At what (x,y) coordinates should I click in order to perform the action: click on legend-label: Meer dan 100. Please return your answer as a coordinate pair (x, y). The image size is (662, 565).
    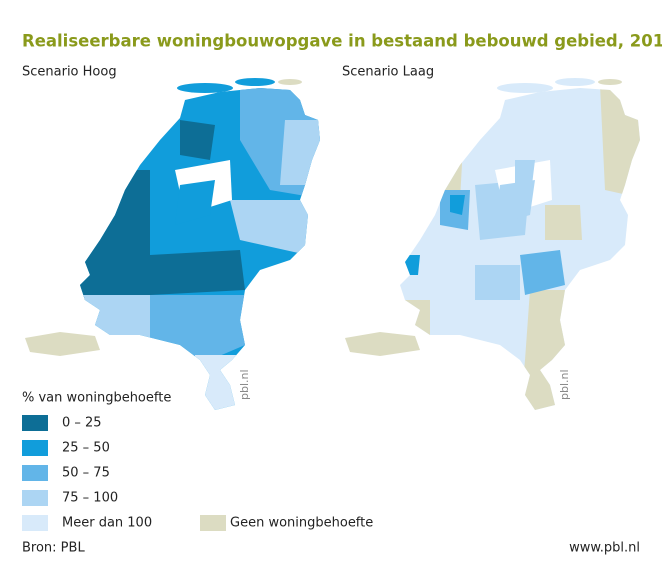
    Looking at the image, I should click on (107, 523).